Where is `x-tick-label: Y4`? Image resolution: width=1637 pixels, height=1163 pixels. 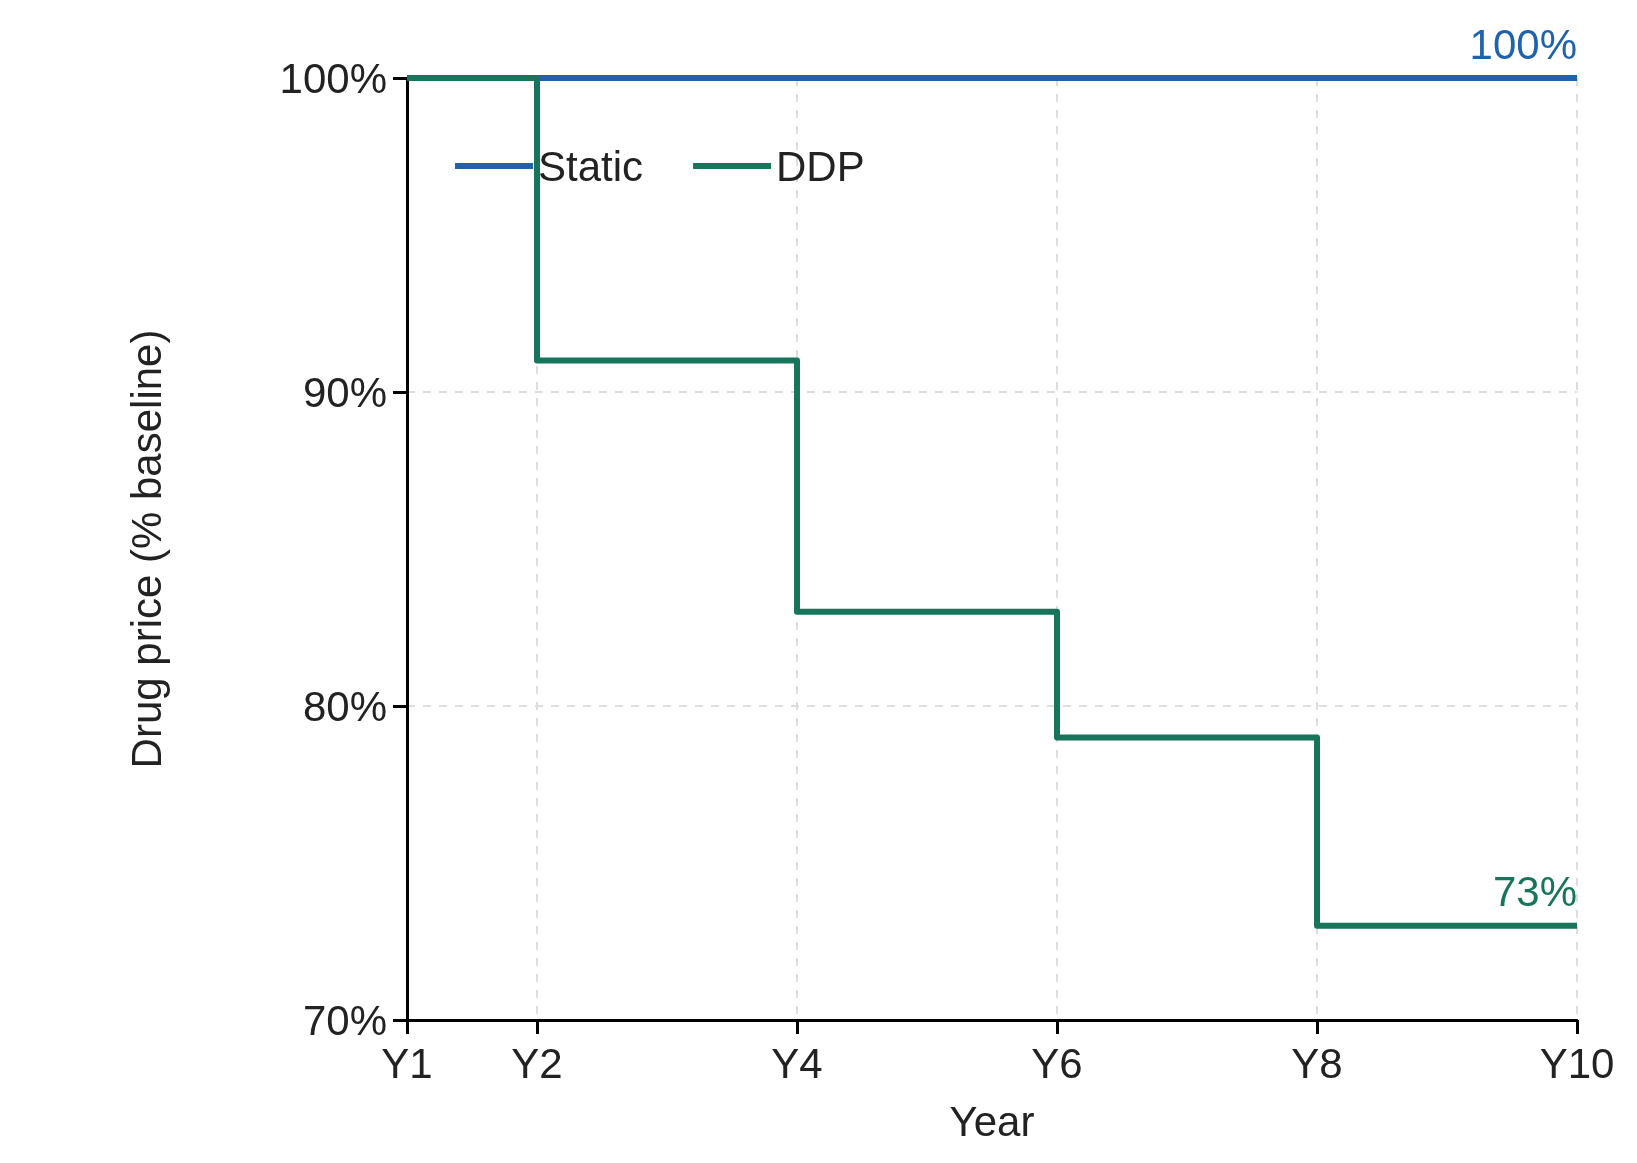 x-tick-label: Y4 is located at coordinates (797, 1063).